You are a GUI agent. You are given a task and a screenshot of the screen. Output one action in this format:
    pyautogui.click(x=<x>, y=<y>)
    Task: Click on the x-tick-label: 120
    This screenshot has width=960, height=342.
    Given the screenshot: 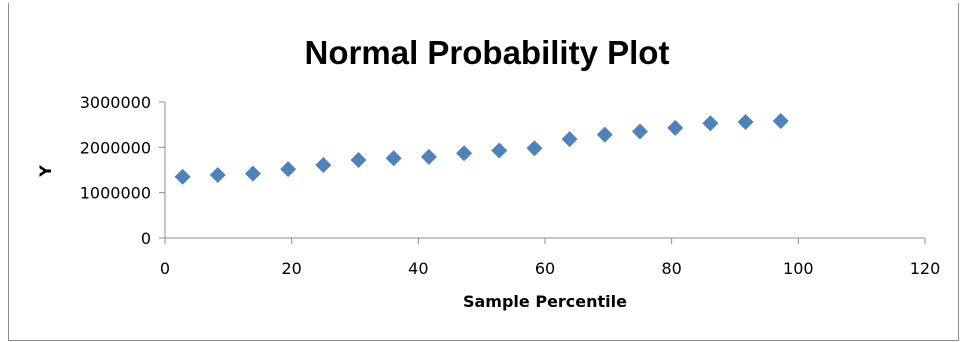 What is the action you would take?
    pyautogui.click(x=925, y=268)
    